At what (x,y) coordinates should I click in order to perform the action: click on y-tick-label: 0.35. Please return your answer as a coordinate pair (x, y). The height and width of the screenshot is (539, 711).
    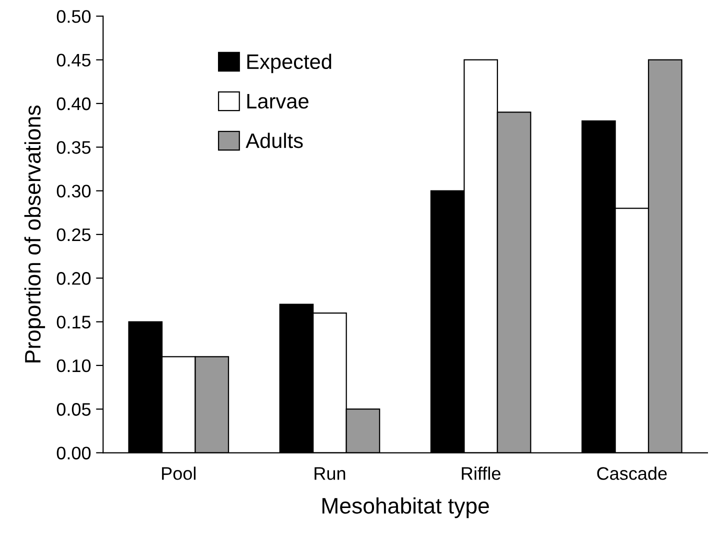
    Looking at the image, I should click on (73, 147).